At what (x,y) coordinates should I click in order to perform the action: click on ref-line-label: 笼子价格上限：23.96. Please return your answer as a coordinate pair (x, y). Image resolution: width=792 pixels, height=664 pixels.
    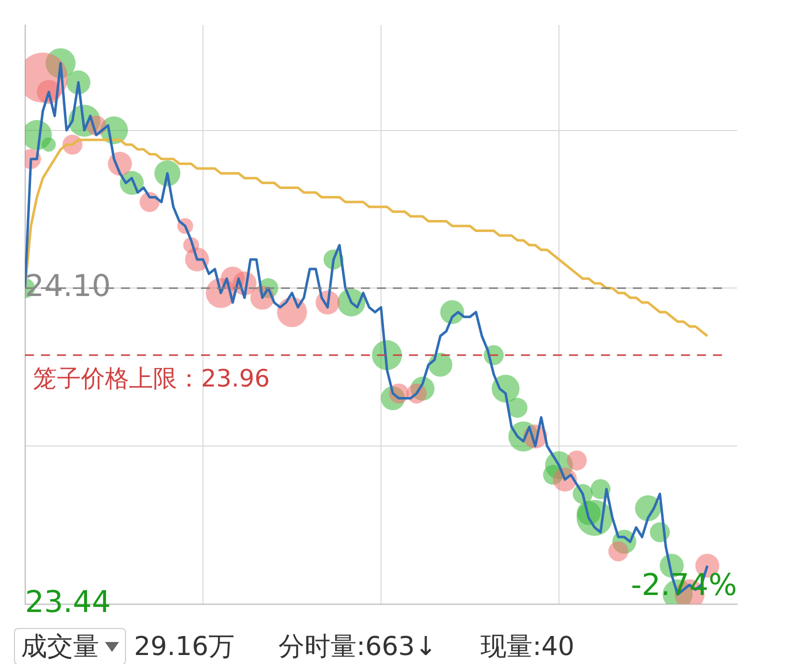
    Looking at the image, I should click on (151, 378).